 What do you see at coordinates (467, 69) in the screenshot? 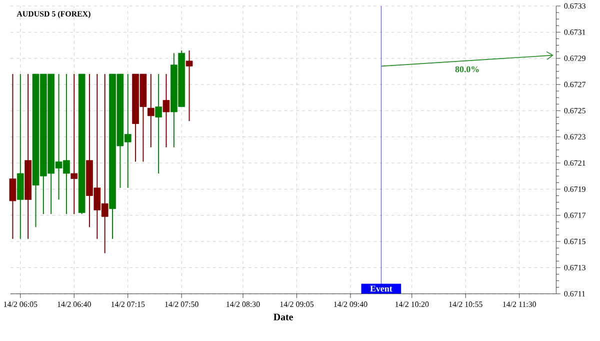
I see `annotation: 80.0%` at bounding box center [467, 69].